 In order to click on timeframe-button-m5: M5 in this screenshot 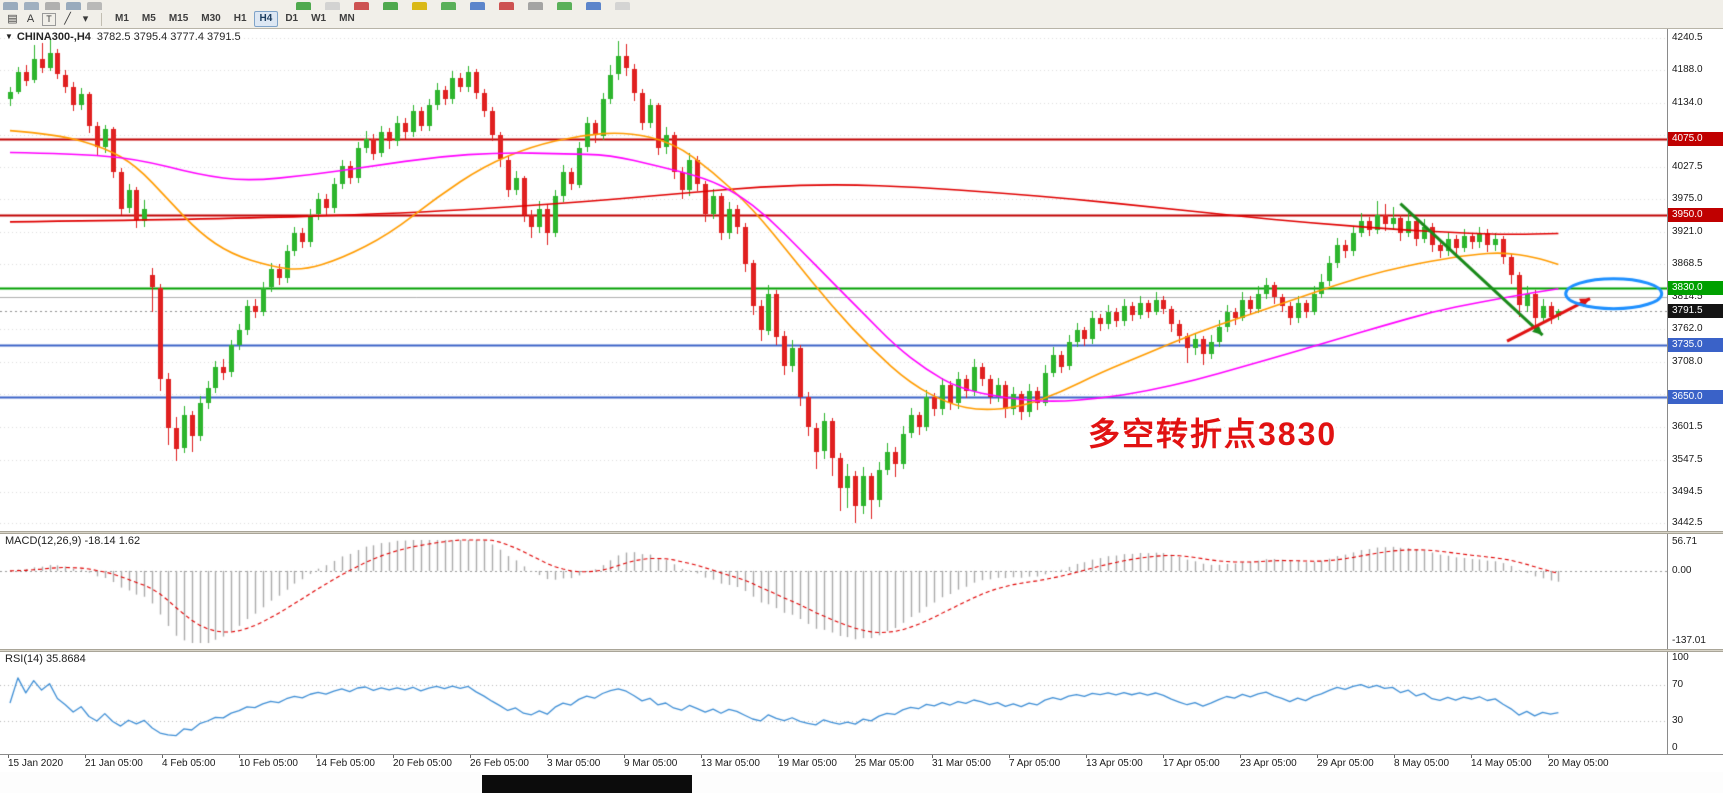, I will do `click(149, 19)`.